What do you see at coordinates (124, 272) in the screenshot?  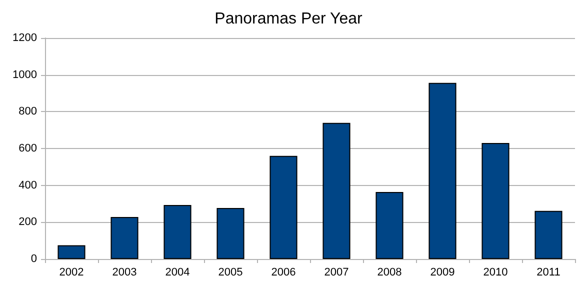 I see `x-tick-label: 2003` at bounding box center [124, 272].